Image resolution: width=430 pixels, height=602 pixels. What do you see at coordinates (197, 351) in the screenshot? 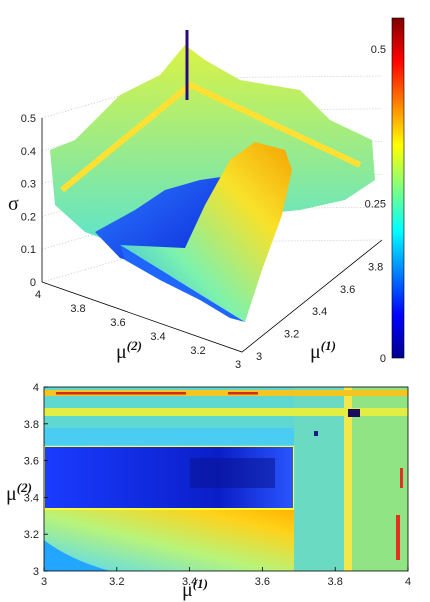
I see `mu2-tick-label: 3.2` at bounding box center [197, 351].